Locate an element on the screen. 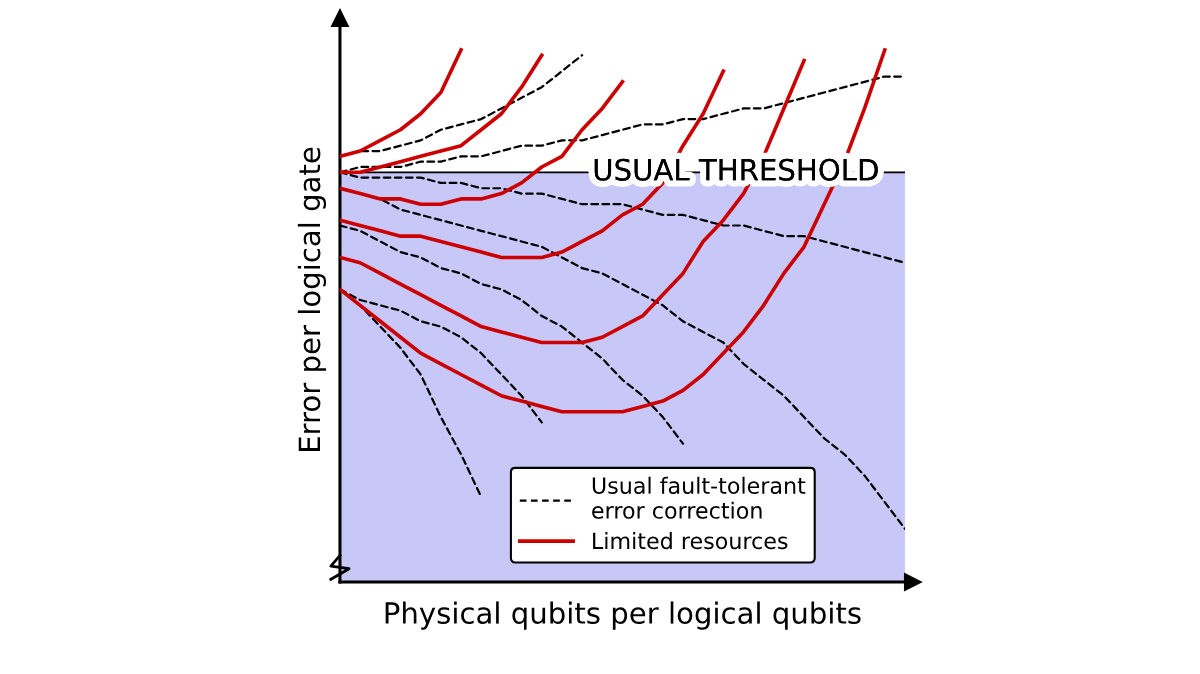  legend-label: Limited resources is located at coordinates (690, 541).